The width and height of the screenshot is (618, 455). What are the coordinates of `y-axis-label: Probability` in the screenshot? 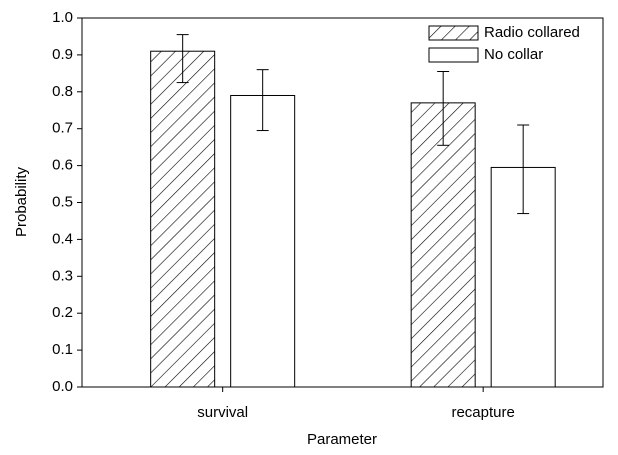 It's located at (21, 201).